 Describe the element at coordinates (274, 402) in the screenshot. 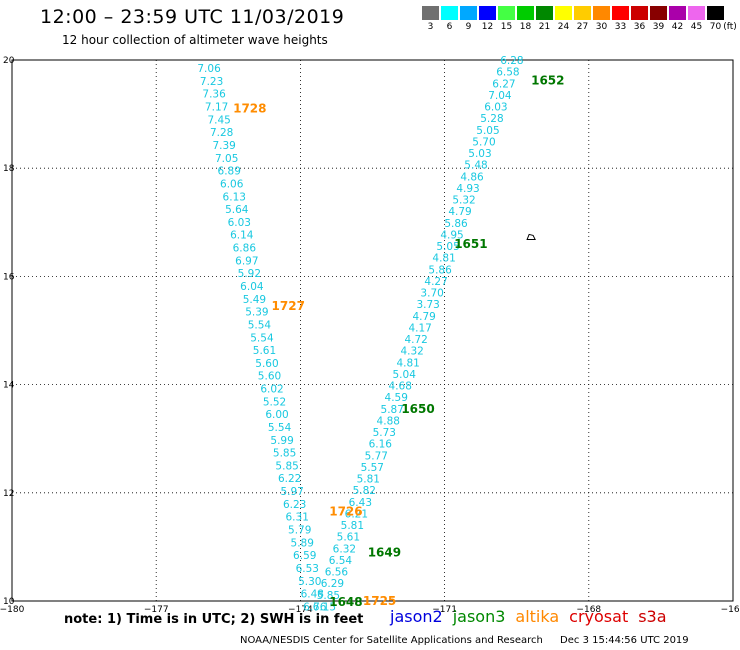

I see `wave-height-value: 5.52` at that location.